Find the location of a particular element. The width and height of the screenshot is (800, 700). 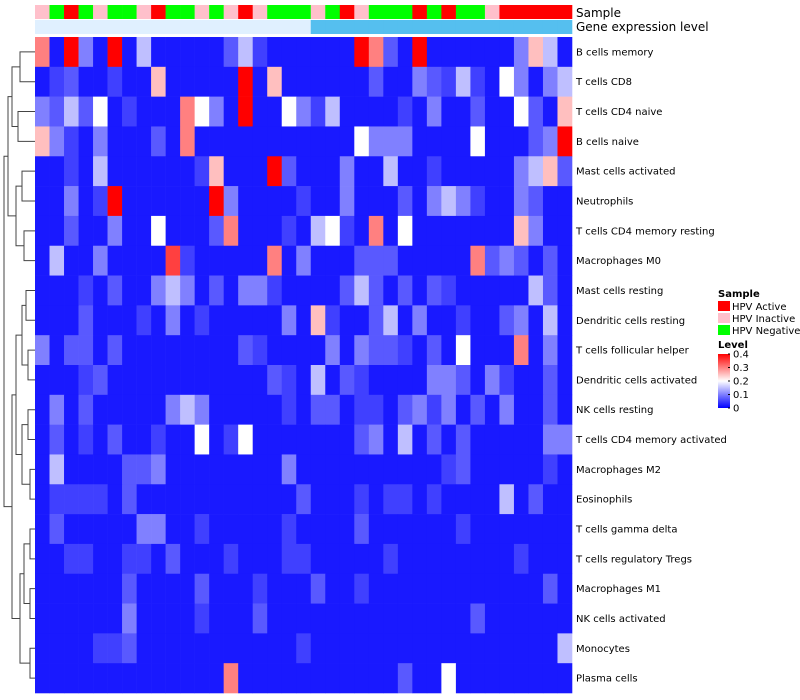

row-label: Macrophages M1 is located at coordinates (618, 589).